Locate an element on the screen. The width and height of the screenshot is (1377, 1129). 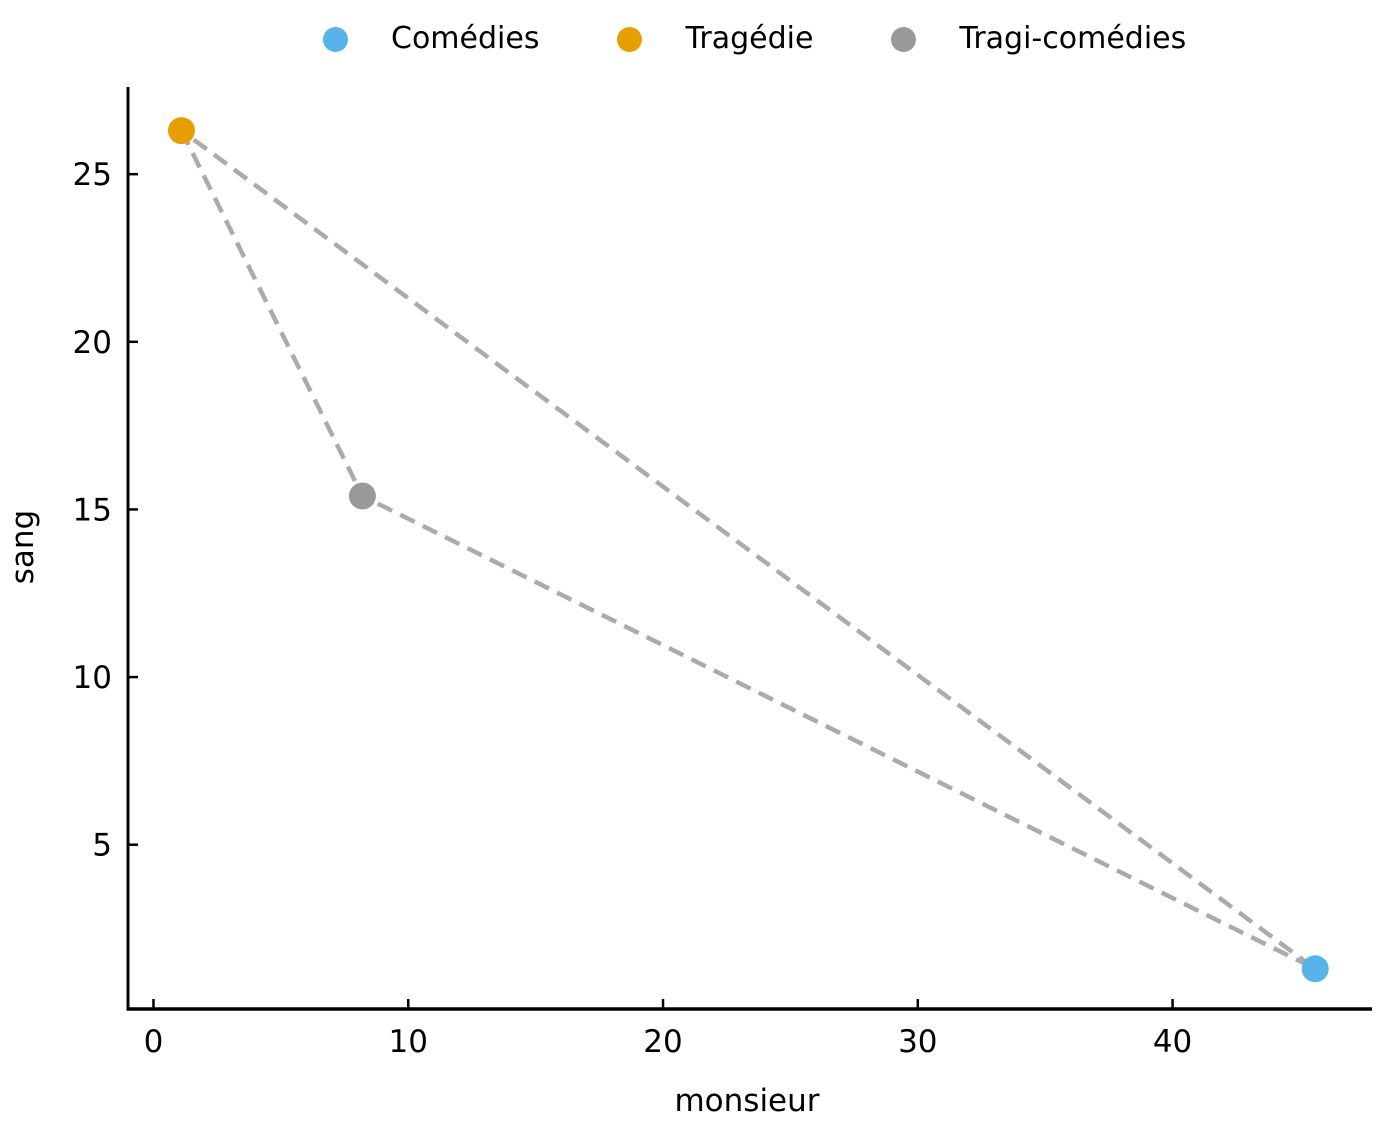
y-tick-label: 5 is located at coordinates (102, 846).